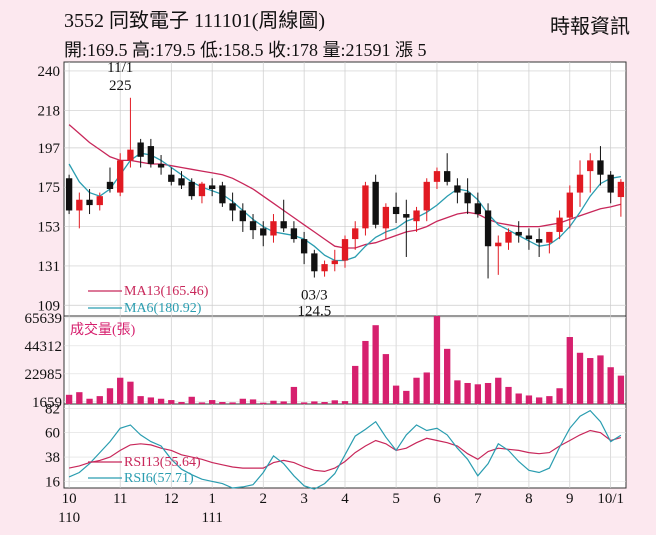 This screenshot has width=656, height=535. Describe the element at coordinates (529, 499) in the screenshot. I see `x-tick-label: 8` at that location.